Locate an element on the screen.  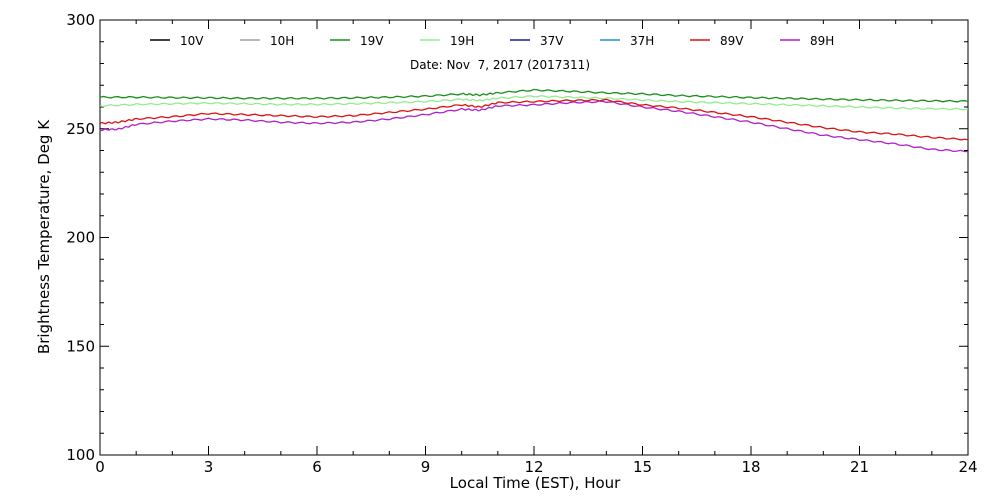
y-axis-label: Brightness Temperature, Deg K is located at coordinates (44, 236).